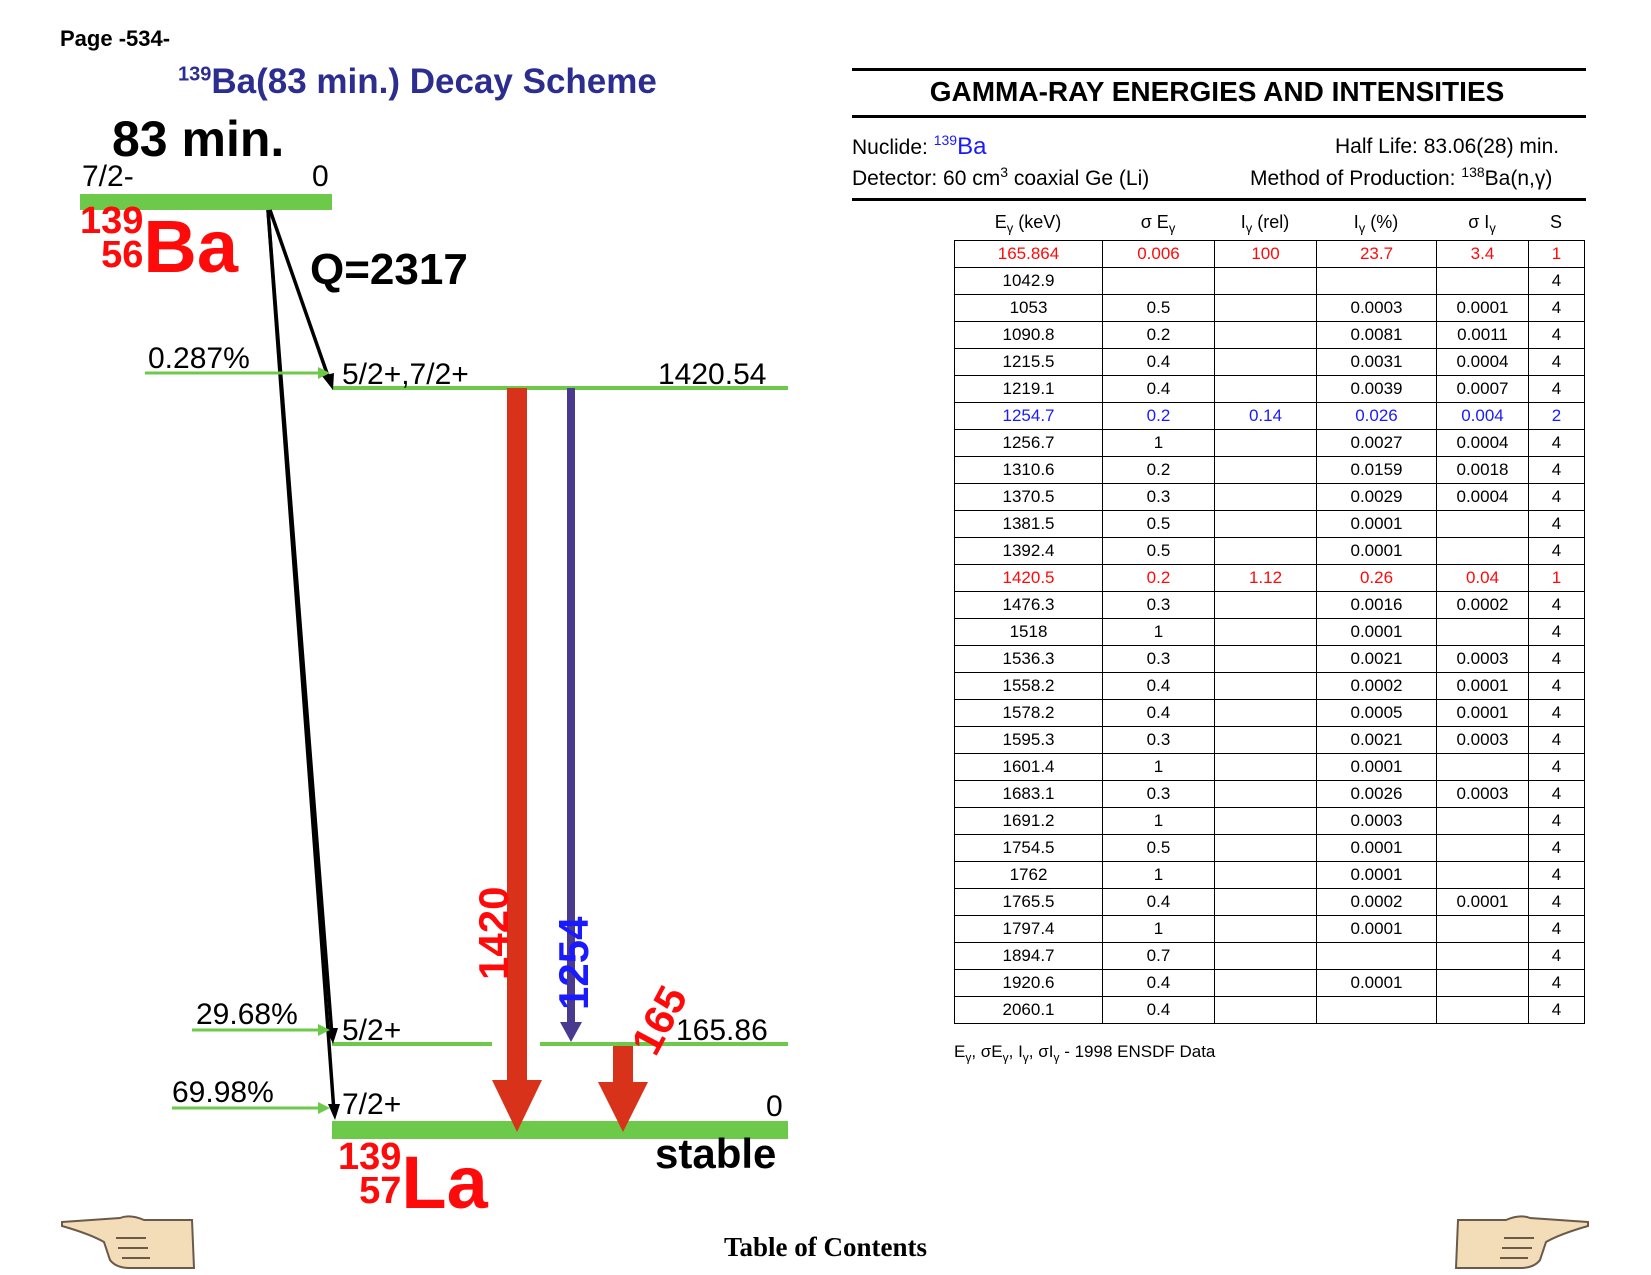  What do you see at coordinates (389, 269) in the screenshot?
I see `q-value: Q=2317` at bounding box center [389, 269].